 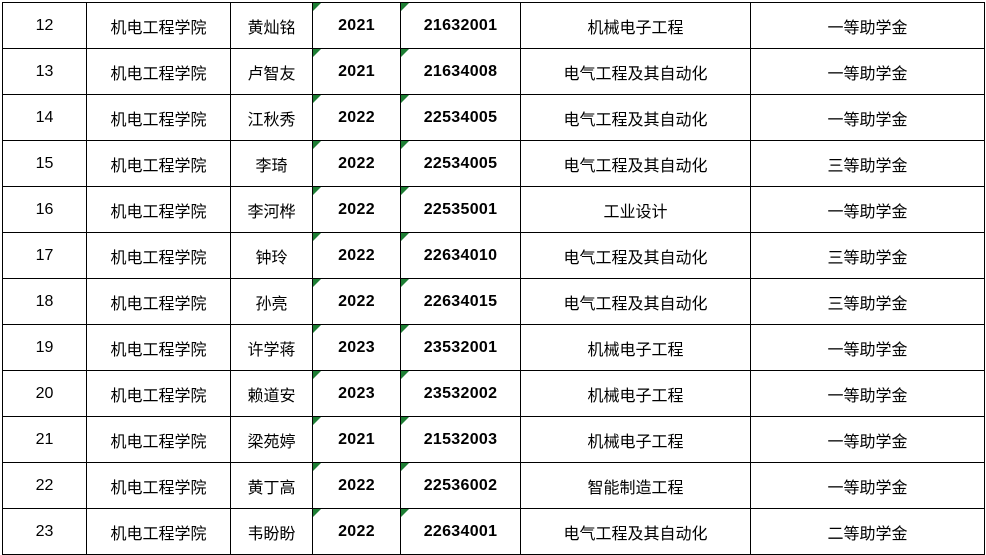 What do you see at coordinates (44, 301) in the screenshot?
I see `cell-index: 18` at bounding box center [44, 301].